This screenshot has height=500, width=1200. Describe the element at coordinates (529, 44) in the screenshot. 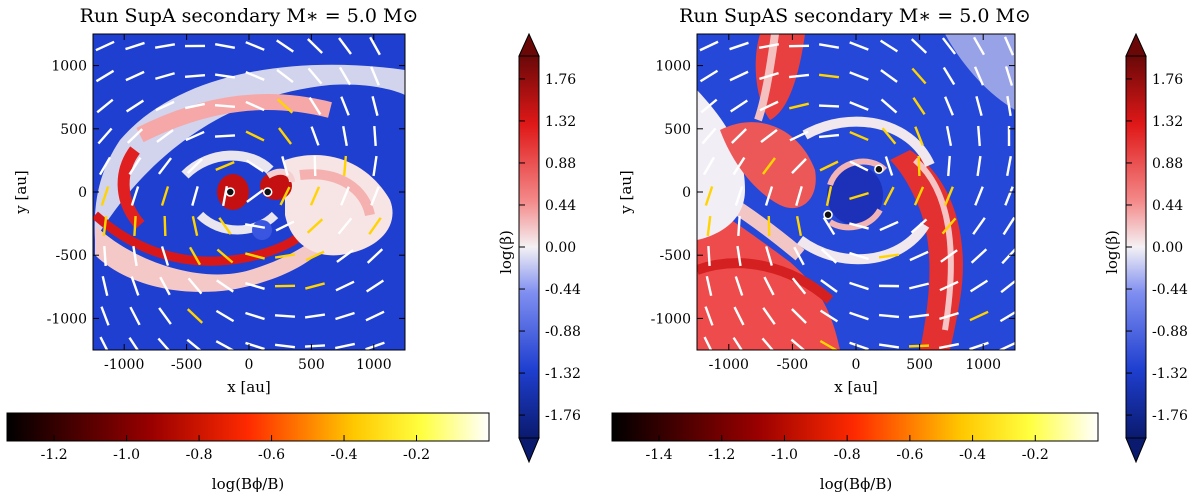

I see `colorbar-max-arrow` at that location.